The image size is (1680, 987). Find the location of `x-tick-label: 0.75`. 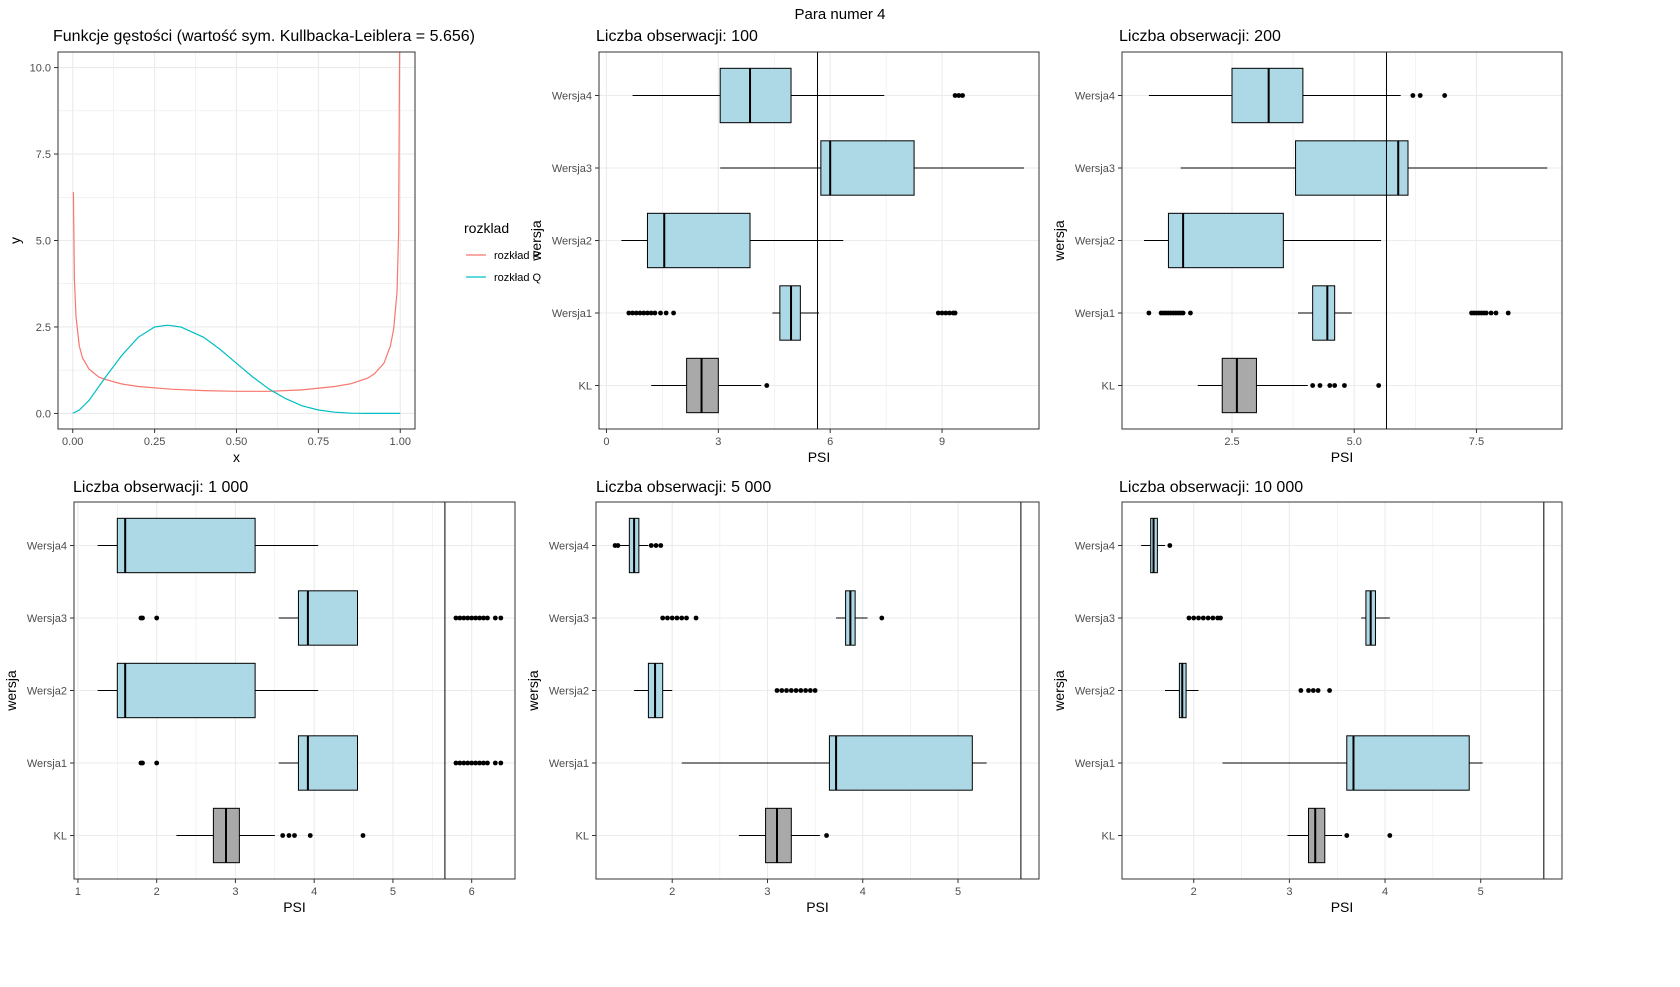

x-tick-label: 0.75 is located at coordinates (318, 442).